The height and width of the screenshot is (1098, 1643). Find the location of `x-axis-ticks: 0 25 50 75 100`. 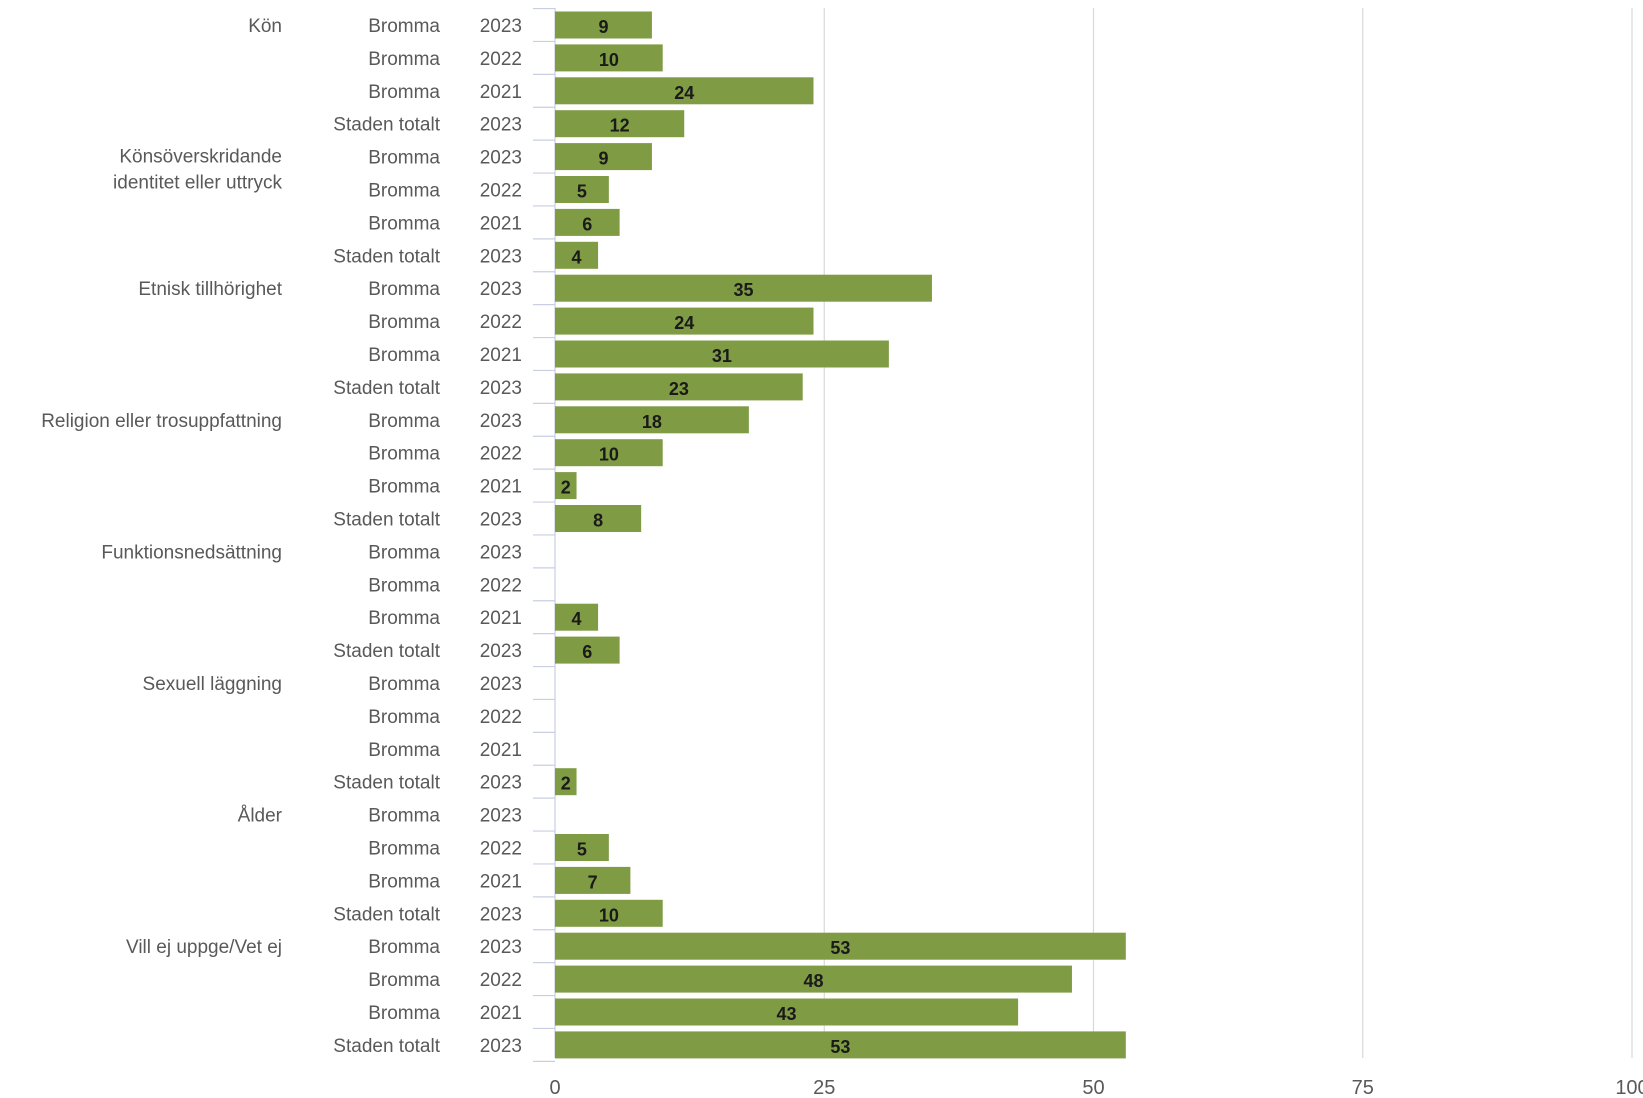

x-axis-ticks: 0 25 50 75 100 is located at coordinates (1096, 1087).